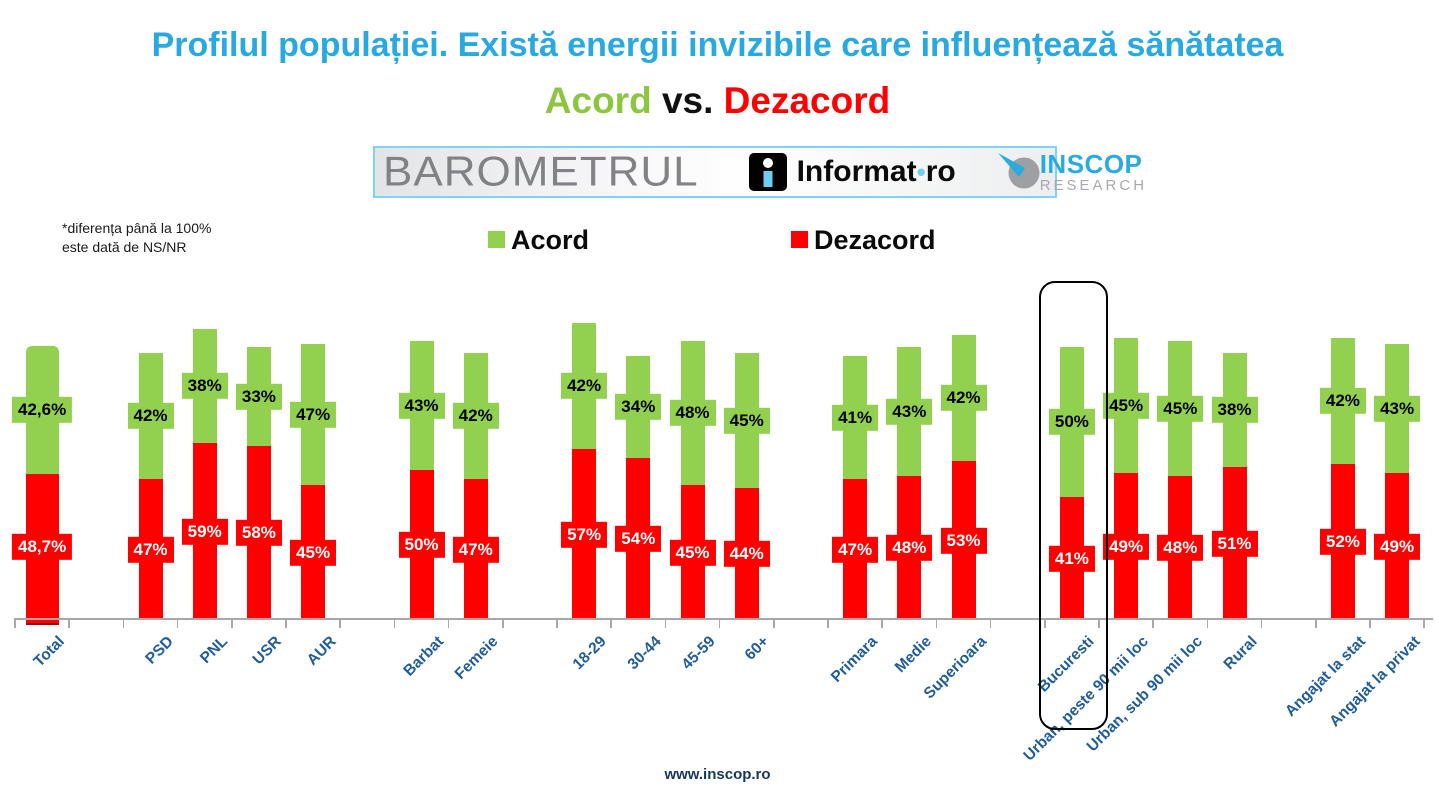 Image resolution: width=1435 pixels, height=800 pixels. What do you see at coordinates (767, 163) in the screenshot?
I see `informat-i-dot` at bounding box center [767, 163].